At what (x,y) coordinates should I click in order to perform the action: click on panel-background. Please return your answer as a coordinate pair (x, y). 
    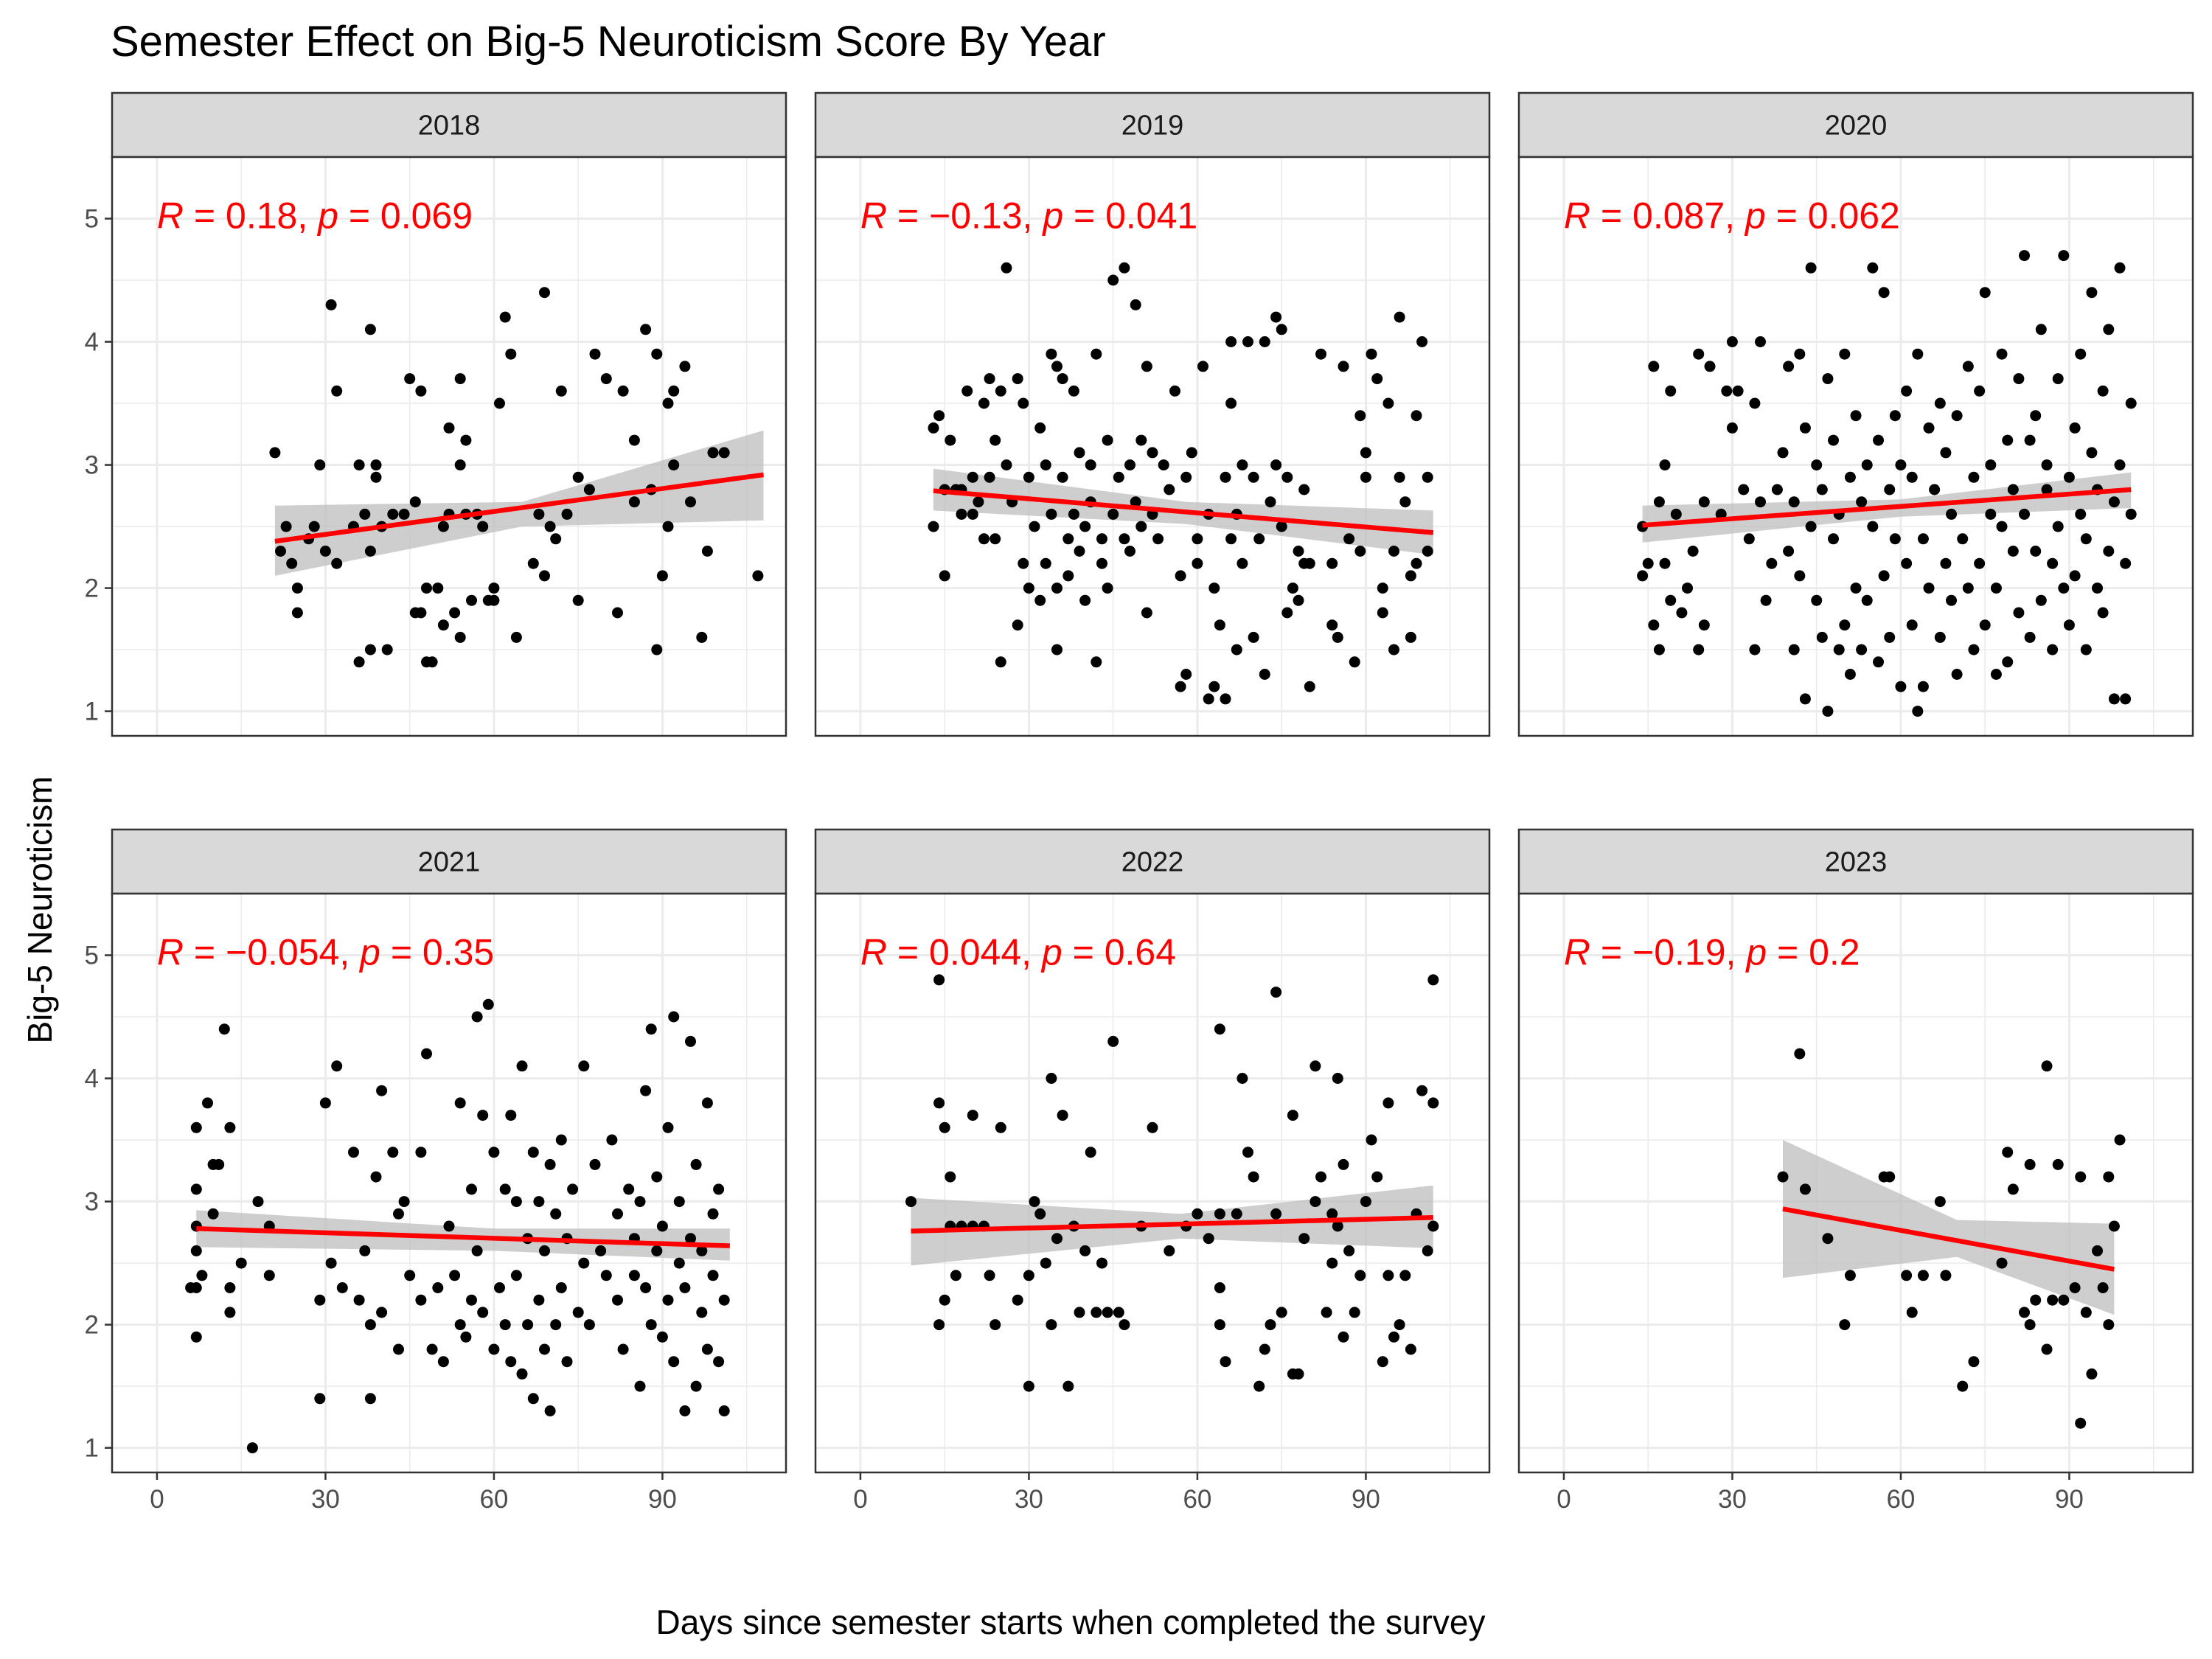
    Looking at the image, I should click on (1152, 446).